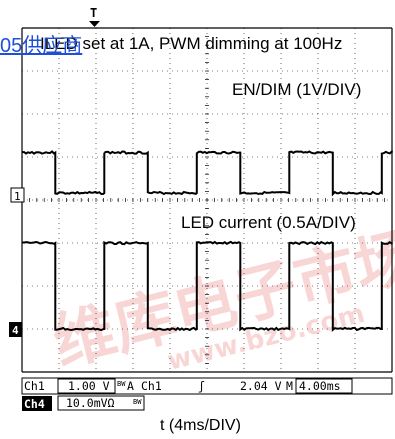  Describe the element at coordinates (200, 425) in the screenshot. I see `x-axis-label: t (4ms/DIV)` at that location.